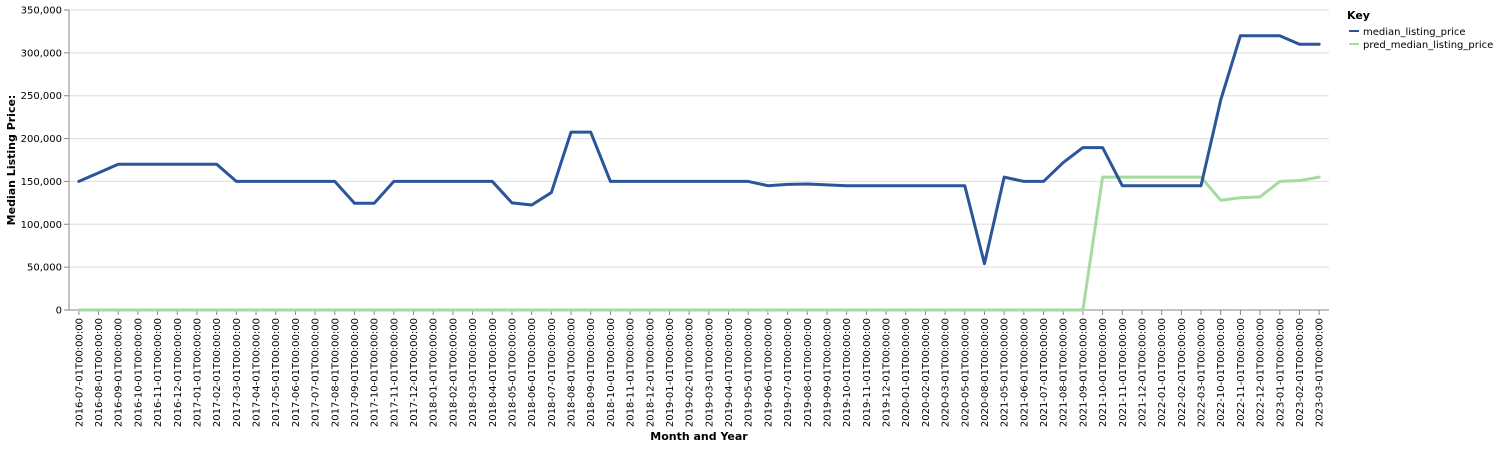 The width and height of the screenshot is (1499, 451). What do you see at coordinates (138, 372) in the screenshot?
I see `x-tick-label: 2016-10-01T00:00:00` at bounding box center [138, 372].